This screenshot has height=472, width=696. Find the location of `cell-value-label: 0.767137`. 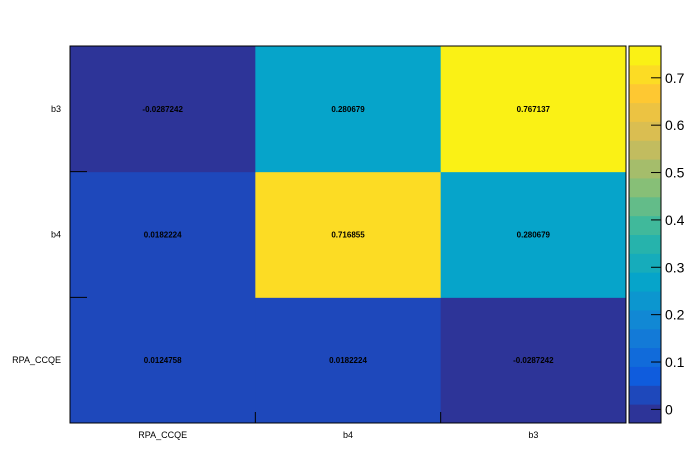

cell-value-label: 0.767137 is located at coordinates (534, 109).